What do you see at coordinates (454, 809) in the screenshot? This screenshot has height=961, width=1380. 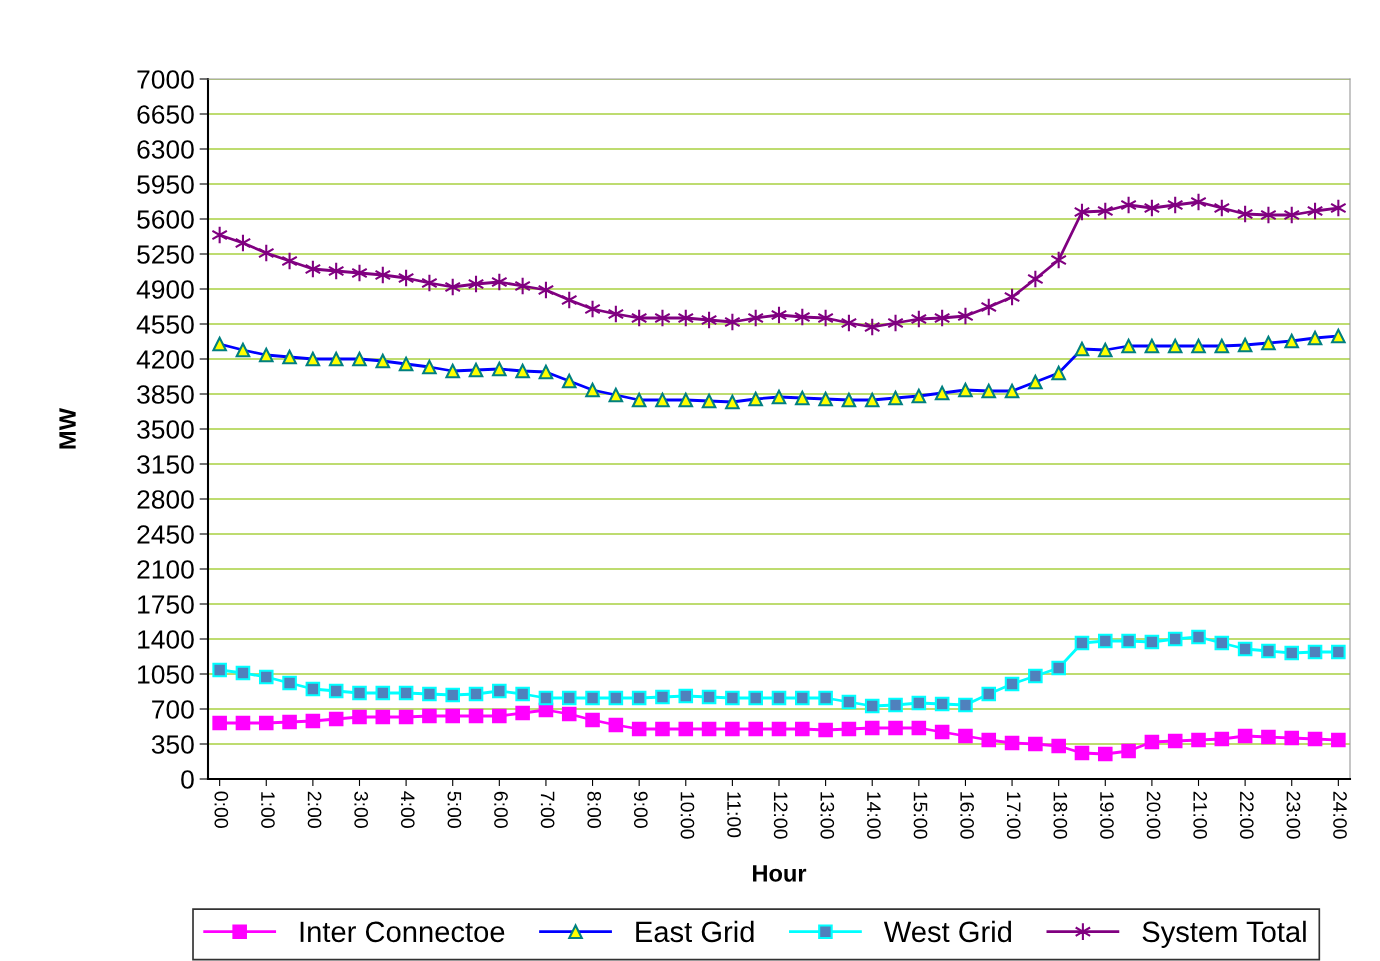 I see `x-tick-label: 5:00` at bounding box center [454, 809].